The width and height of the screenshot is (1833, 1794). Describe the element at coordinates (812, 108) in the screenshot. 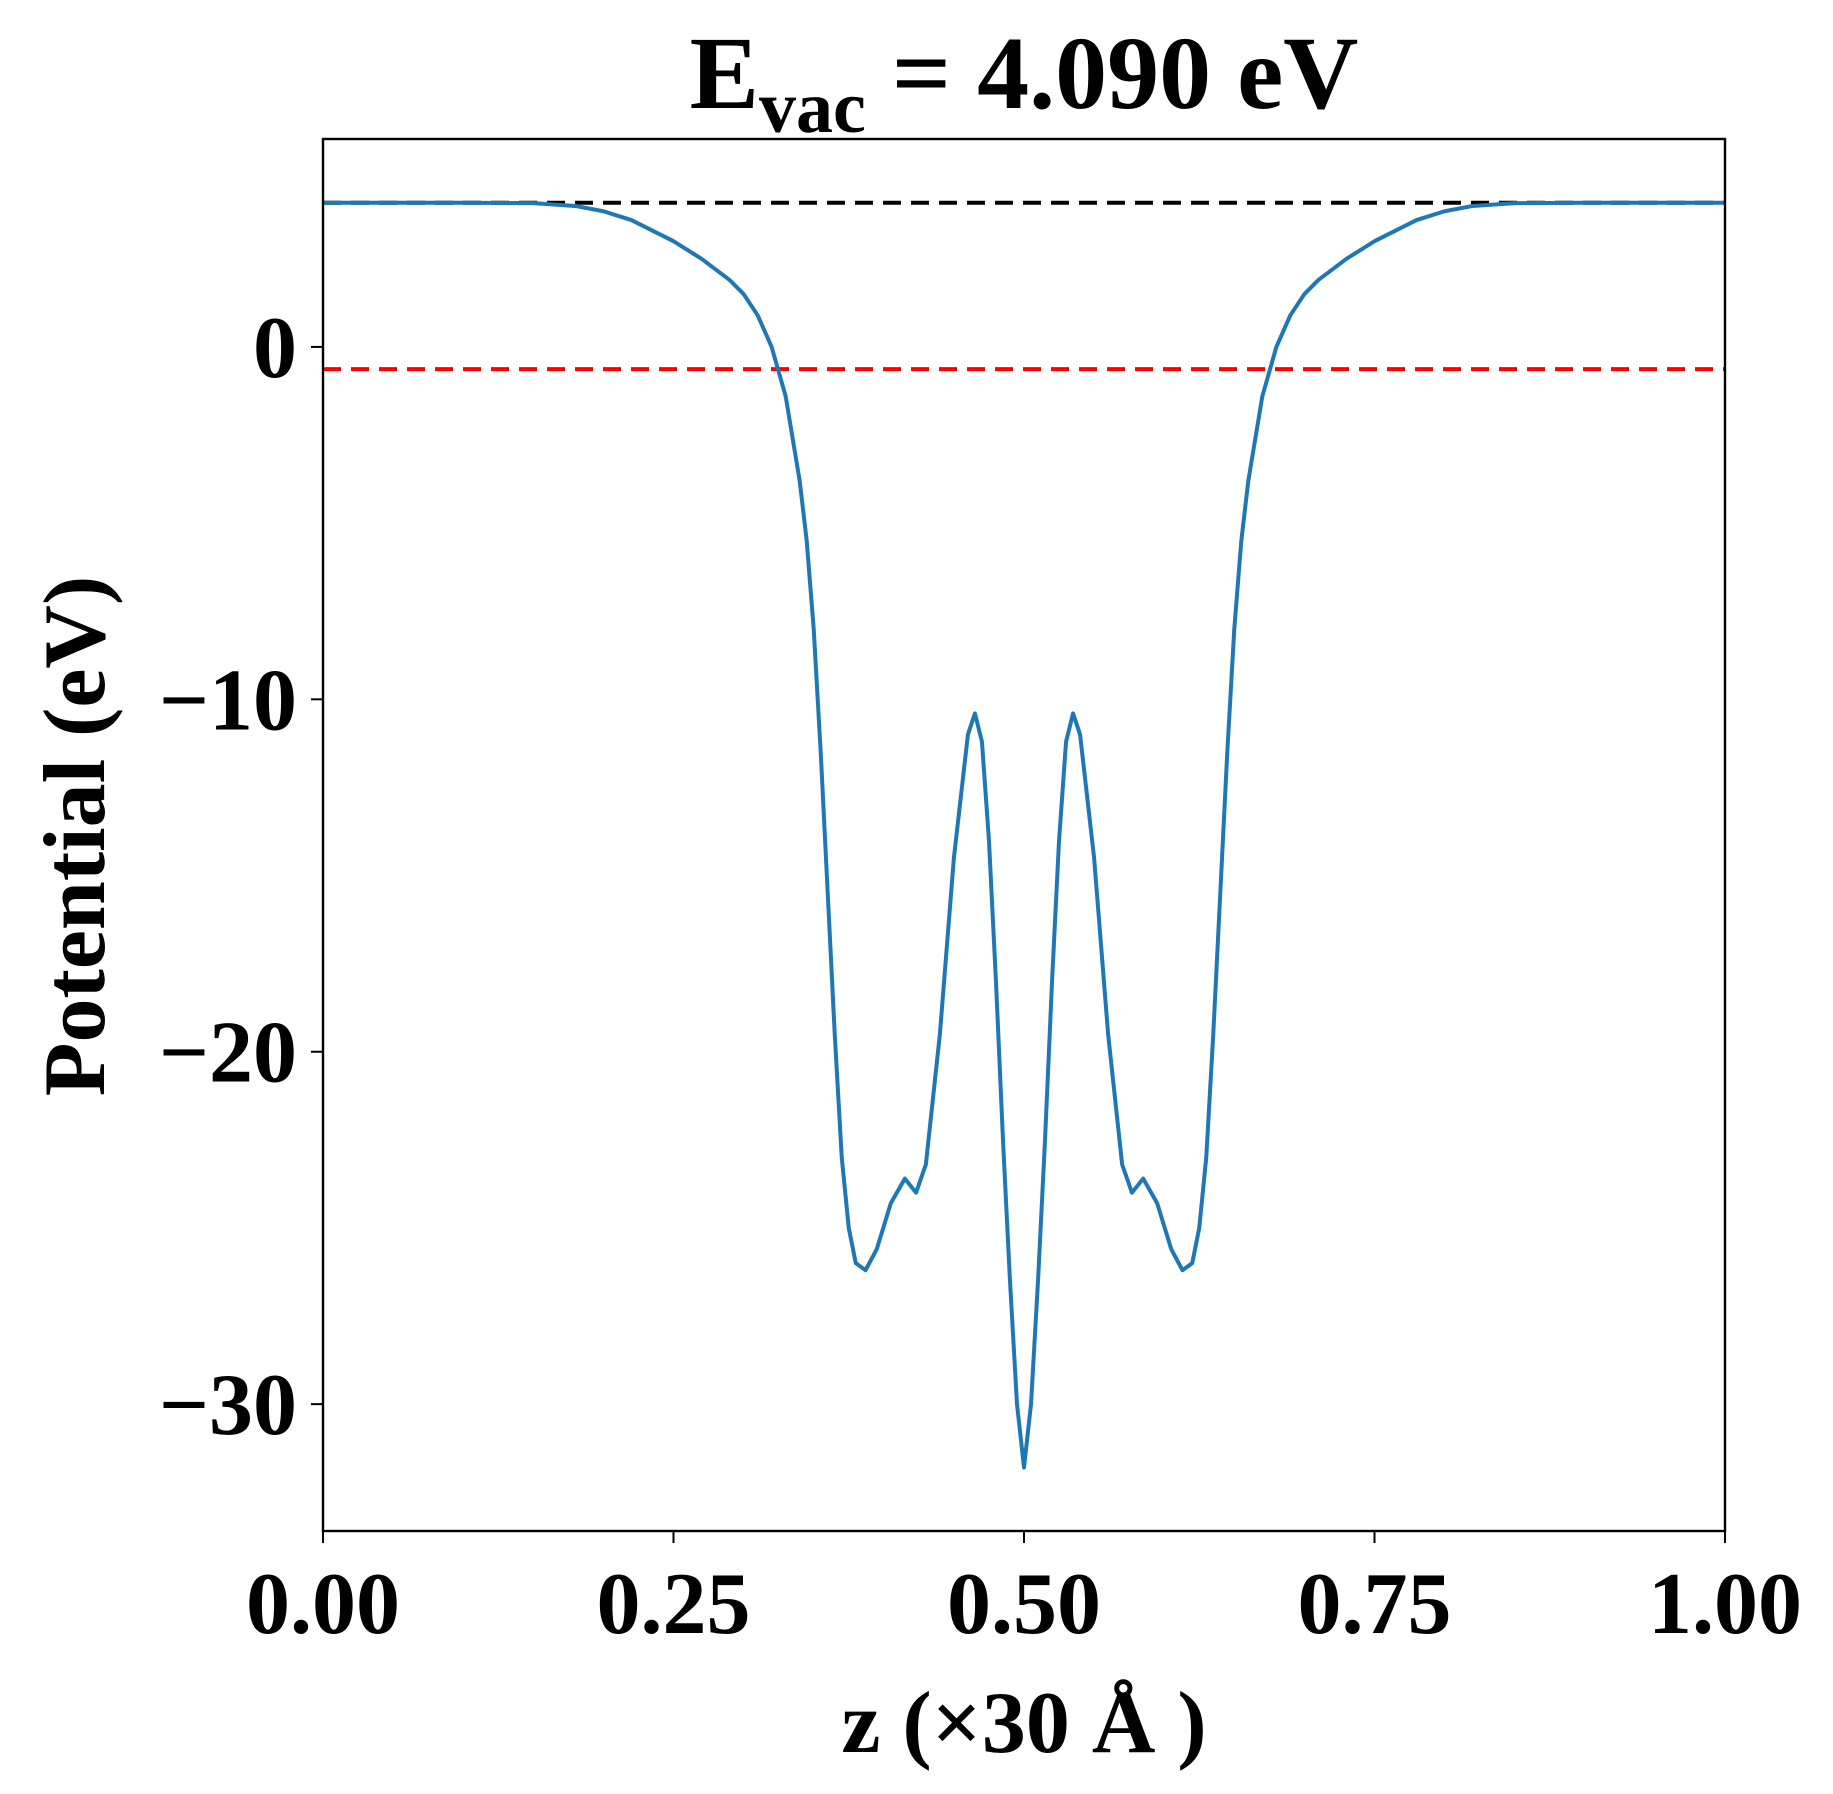

I see `title-sub: vac` at that location.